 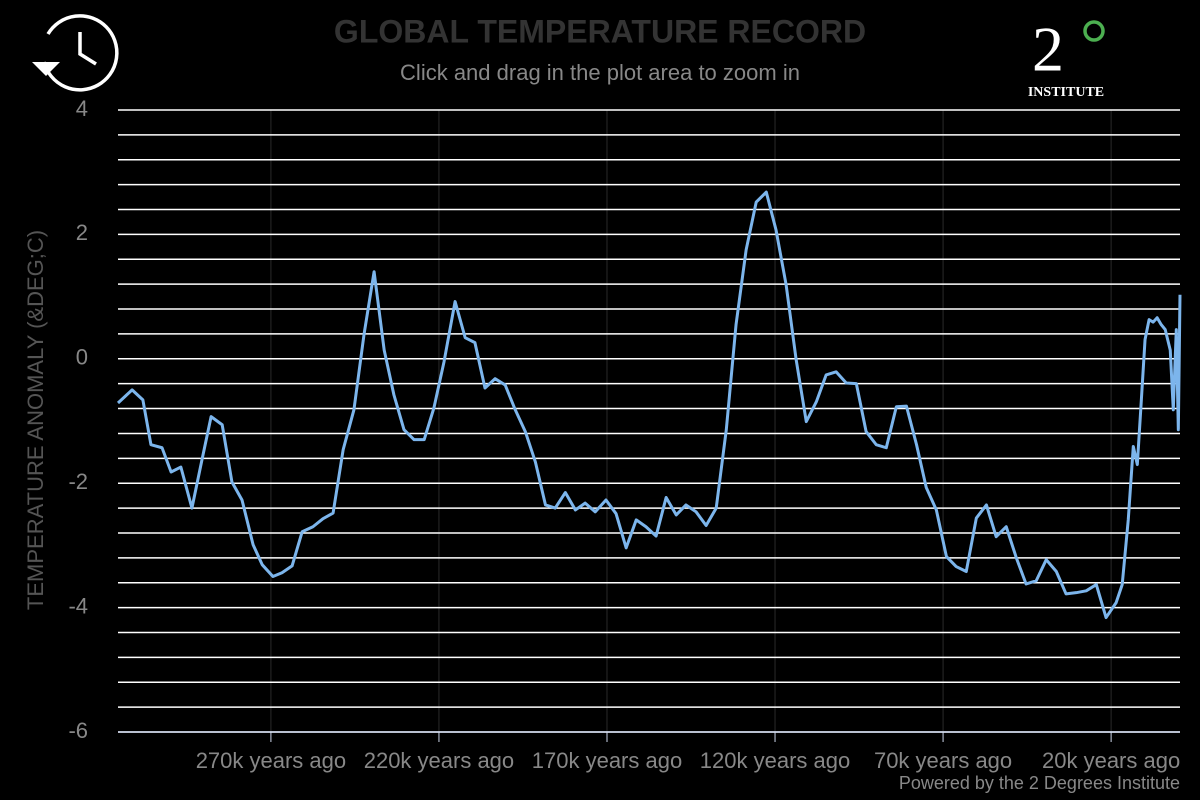 What do you see at coordinates (82, 108) in the screenshot?
I see `y-tick-label: 4` at bounding box center [82, 108].